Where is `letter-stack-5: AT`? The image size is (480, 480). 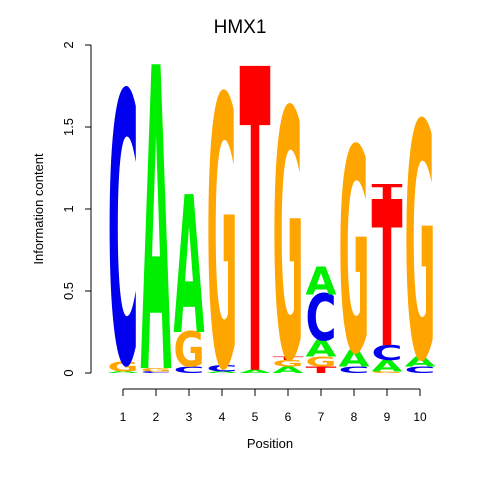 letter-stack-5: AT is located at coordinates (255, 234).